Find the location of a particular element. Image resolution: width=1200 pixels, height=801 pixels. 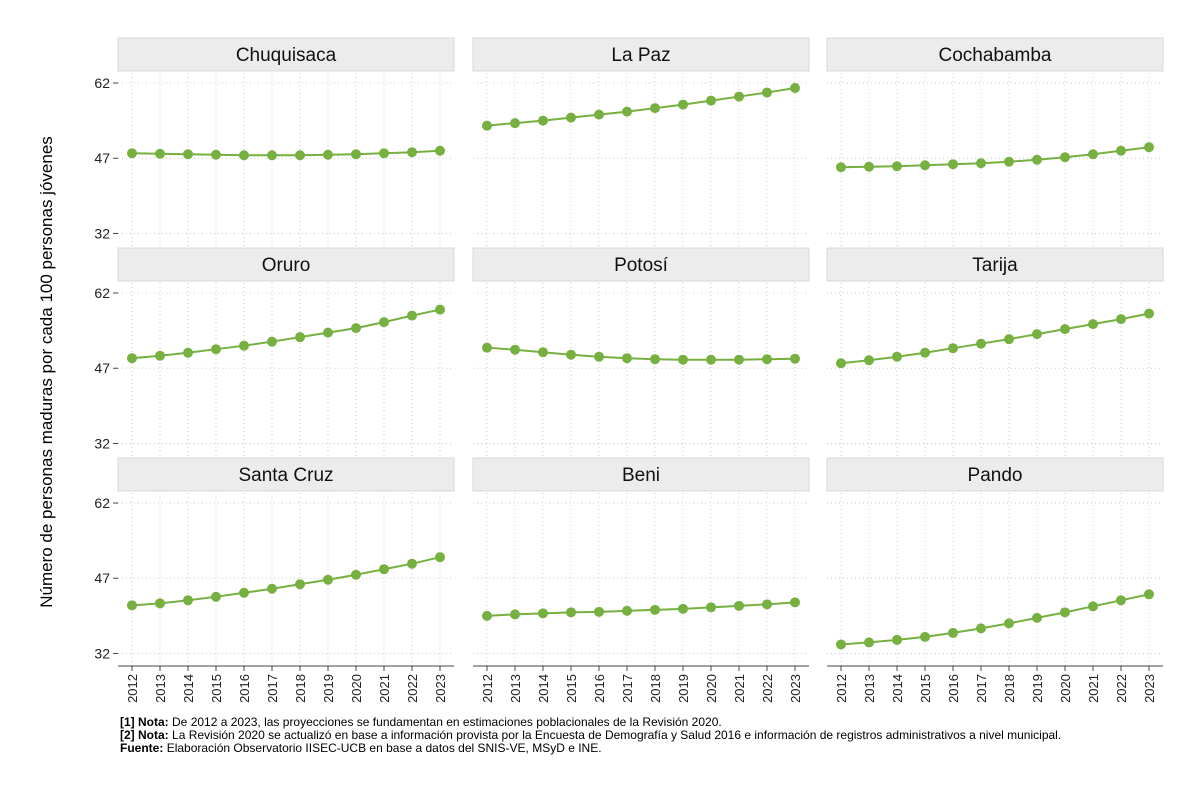

x-tick-label: 2013 is located at coordinates (869, 688).